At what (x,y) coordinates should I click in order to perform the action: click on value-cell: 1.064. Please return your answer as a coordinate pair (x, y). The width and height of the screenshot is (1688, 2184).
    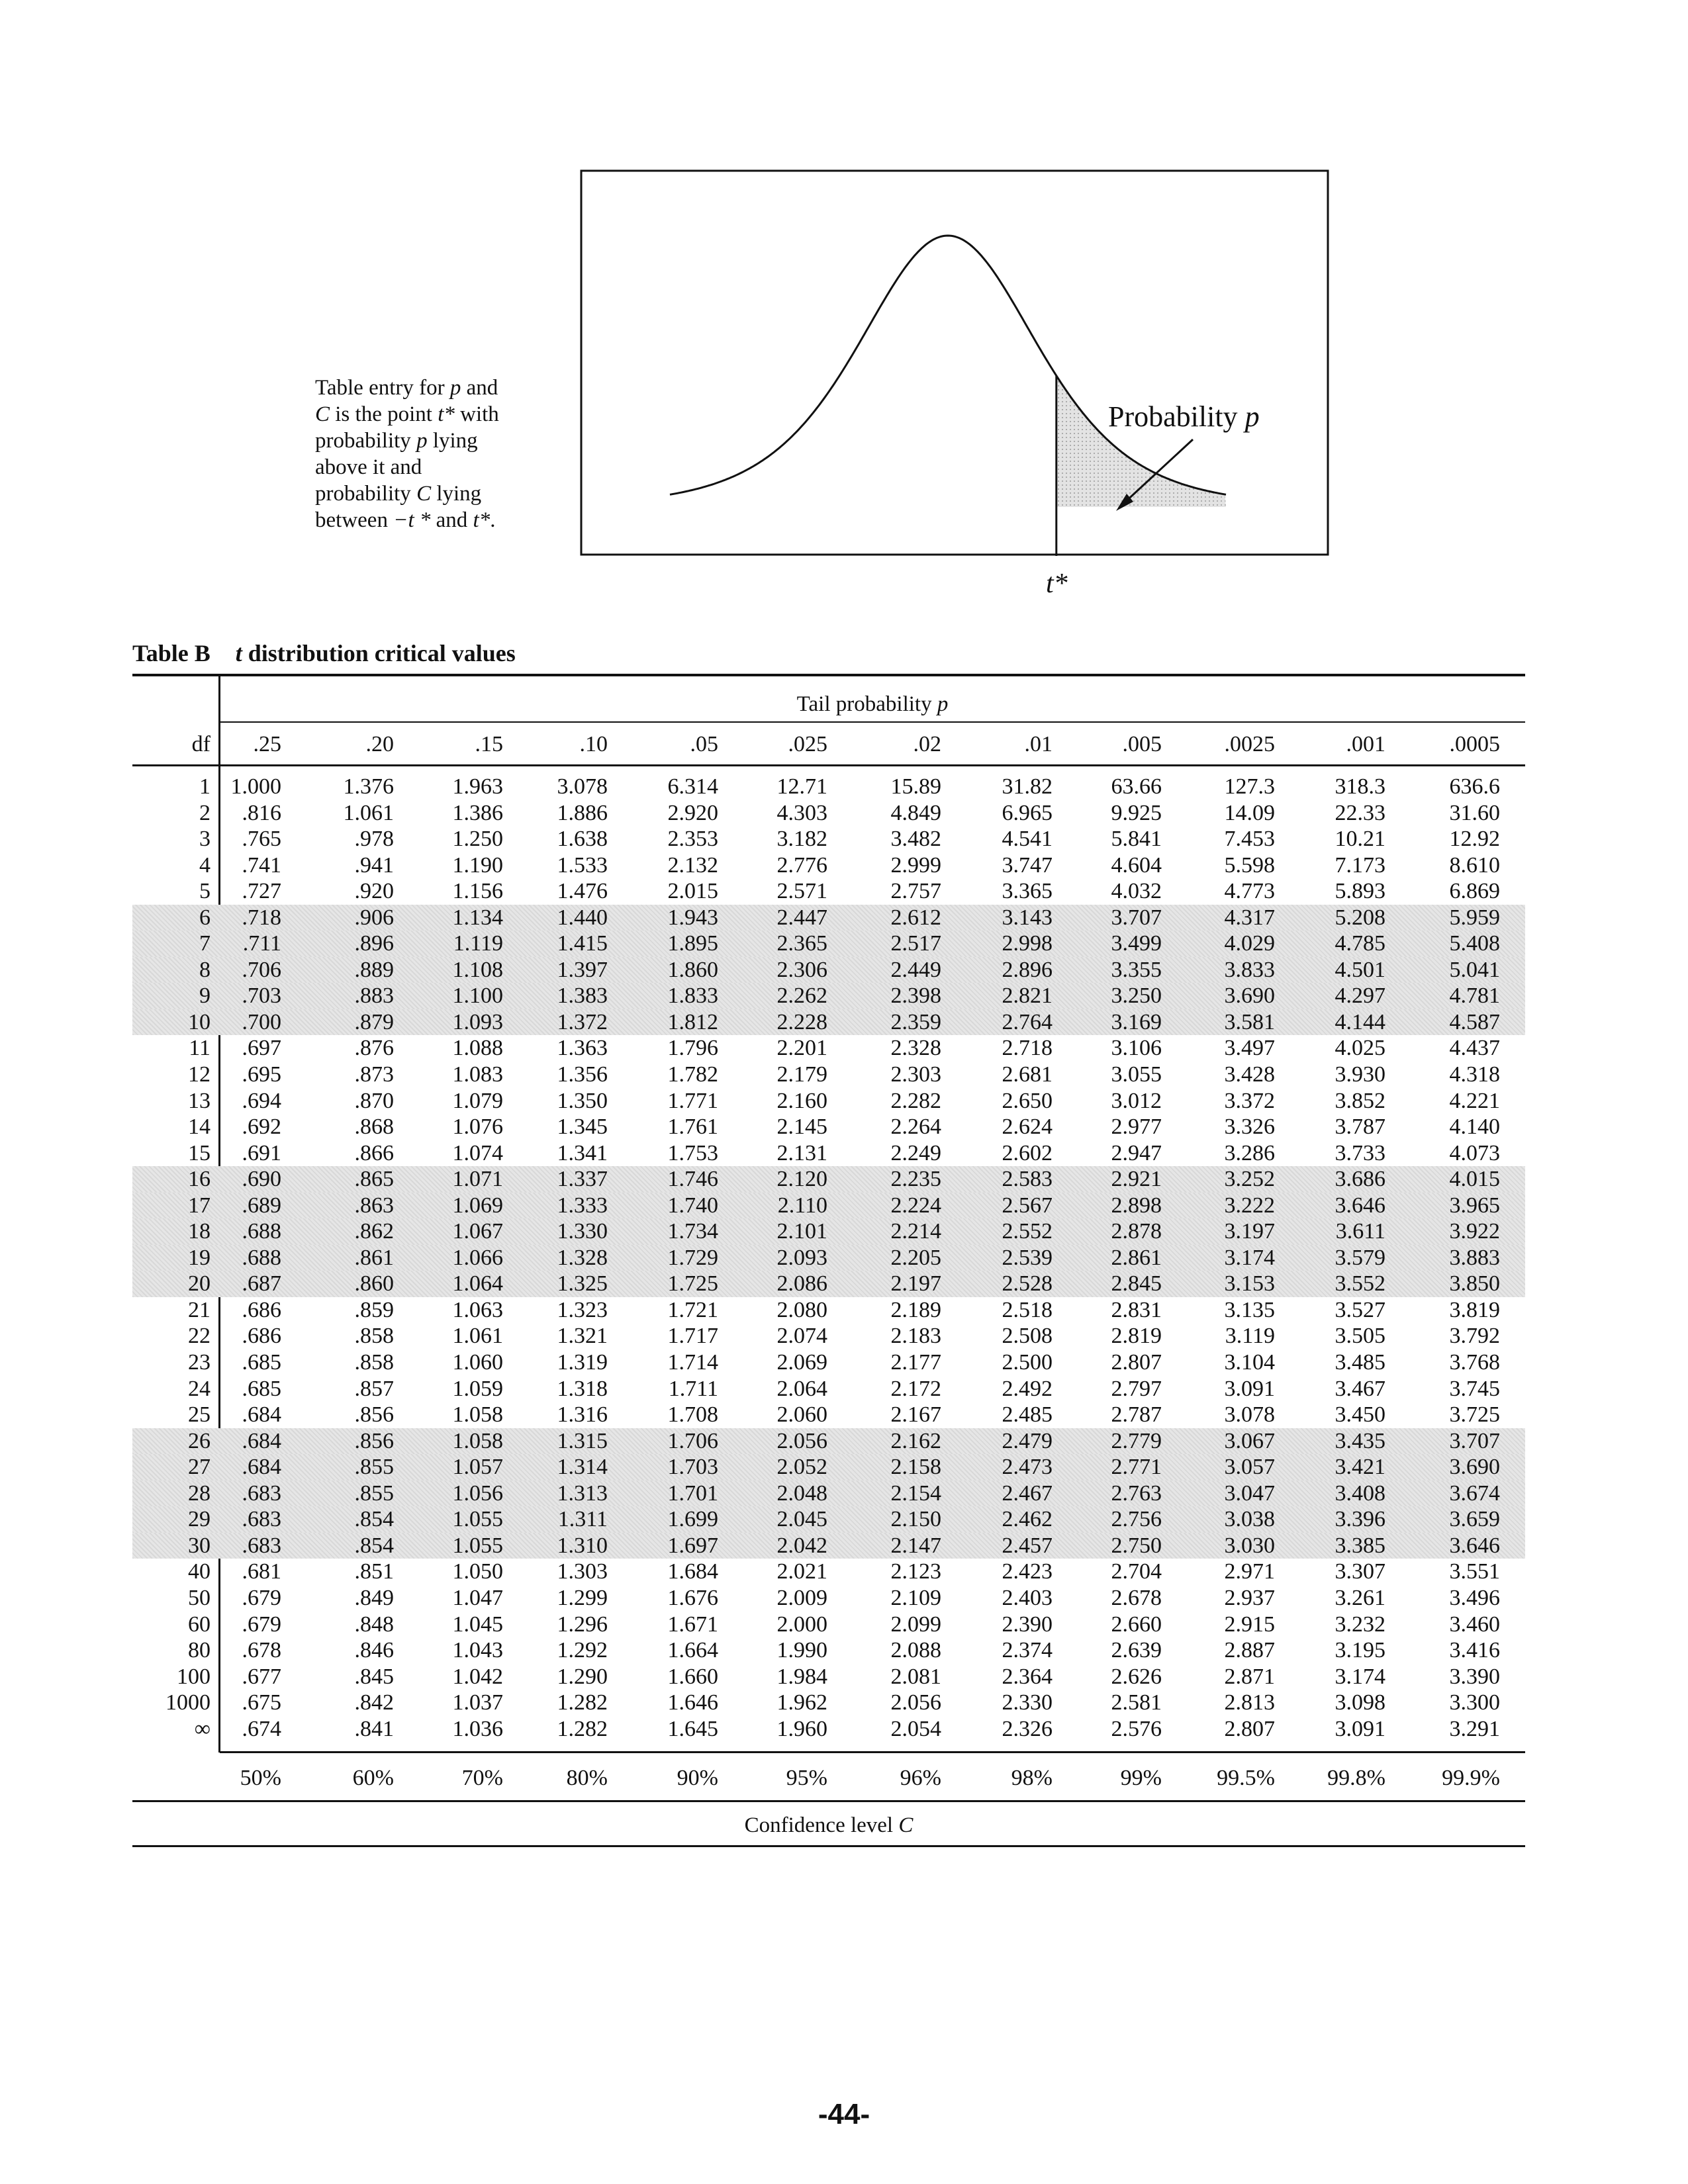
    Looking at the image, I should click on (478, 1284).